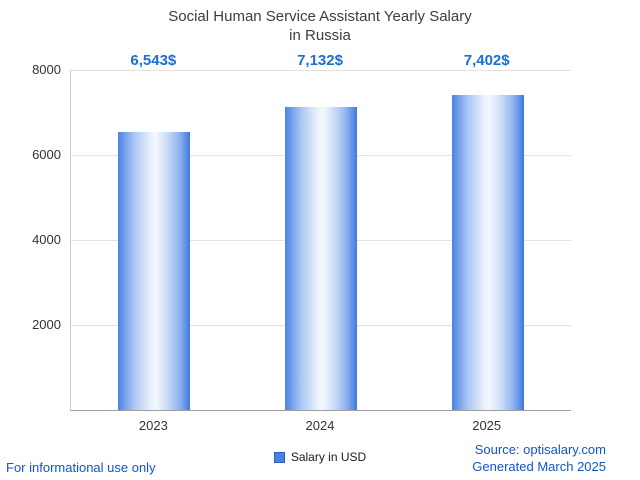 Image resolution: width=640 pixels, height=480 pixels. What do you see at coordinates (46, 324) in the screenshot?
I see `y-tick-label: 2000` at bounding box center [46, 324].